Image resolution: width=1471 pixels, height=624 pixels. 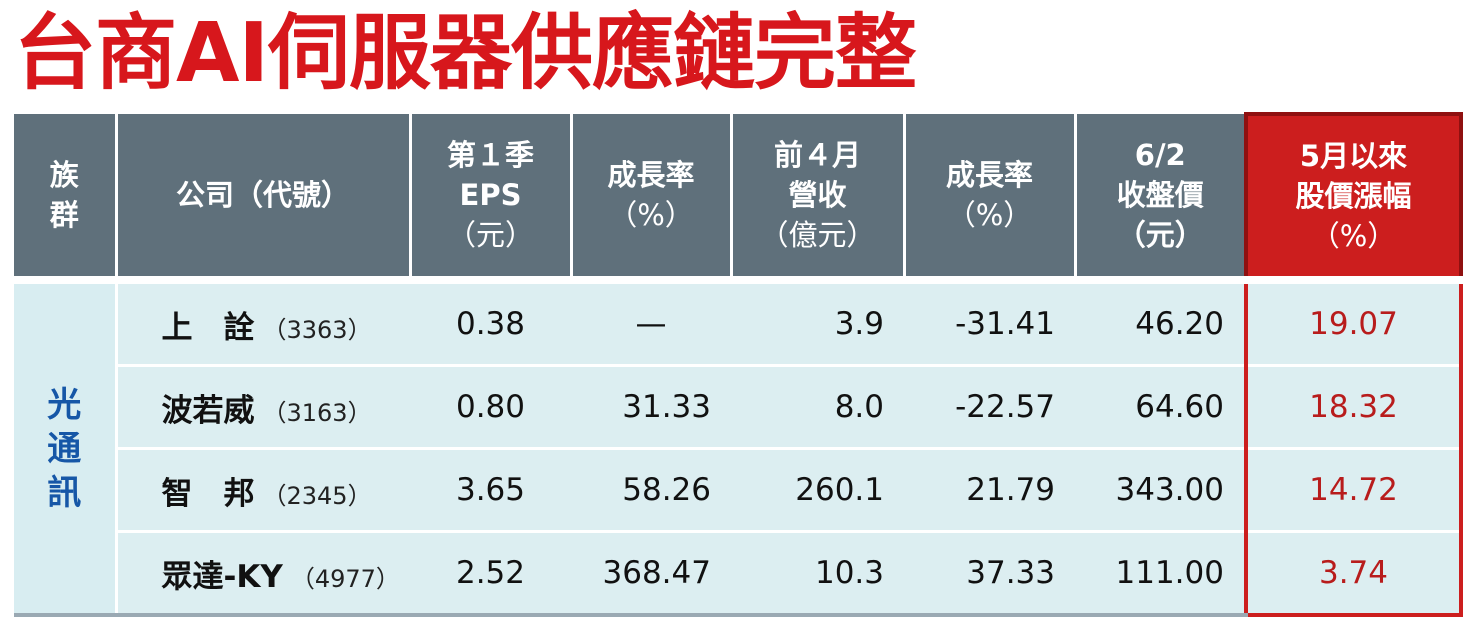 I want to click on eps-growth-cell: 368.47, so click(x=651, y=574).